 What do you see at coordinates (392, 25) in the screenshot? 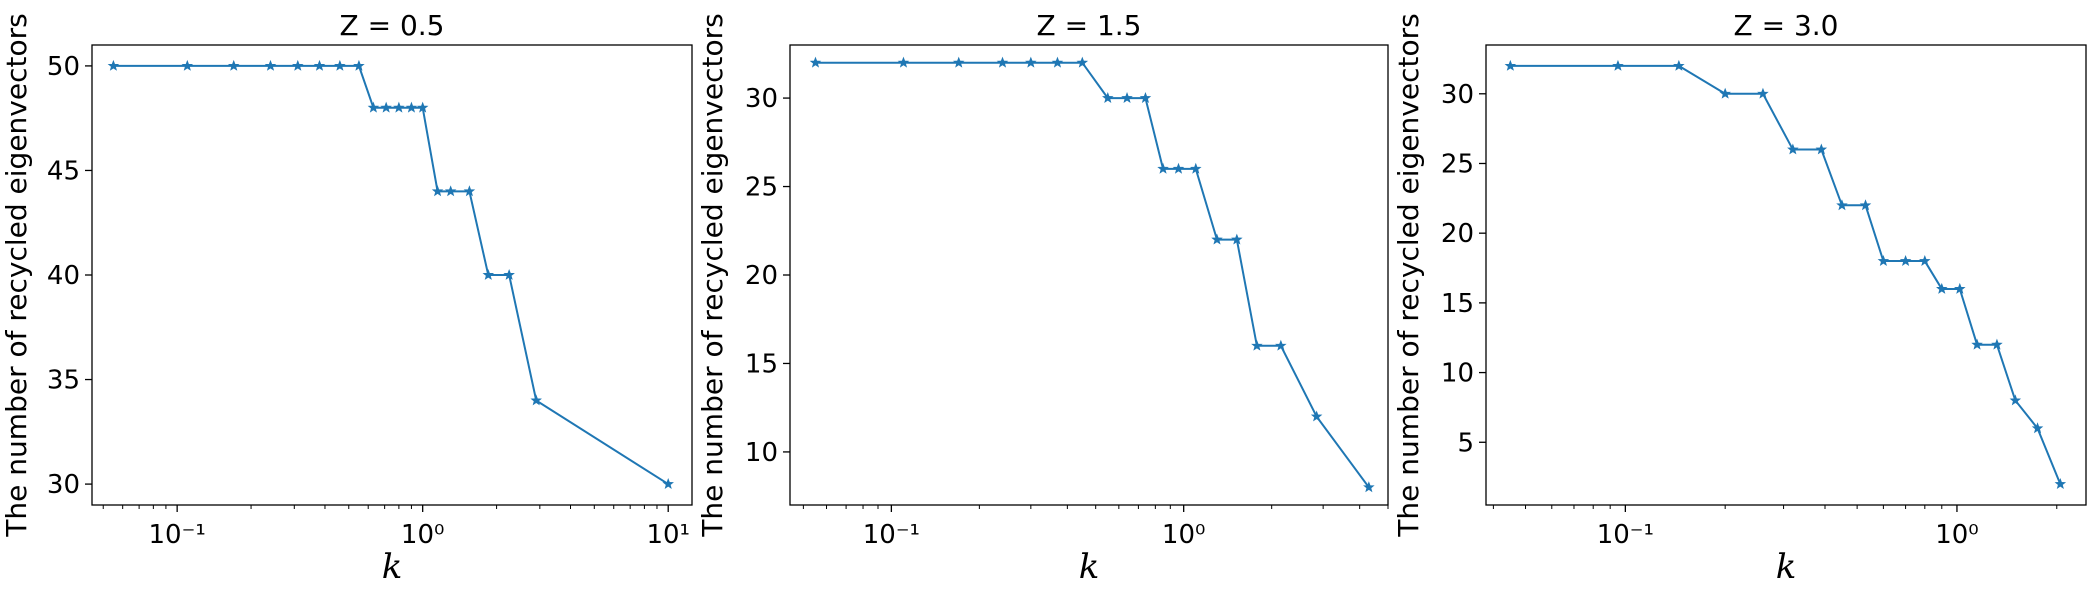
I see `chart-title: Z = 0.5` at bounding box center [392, 25].